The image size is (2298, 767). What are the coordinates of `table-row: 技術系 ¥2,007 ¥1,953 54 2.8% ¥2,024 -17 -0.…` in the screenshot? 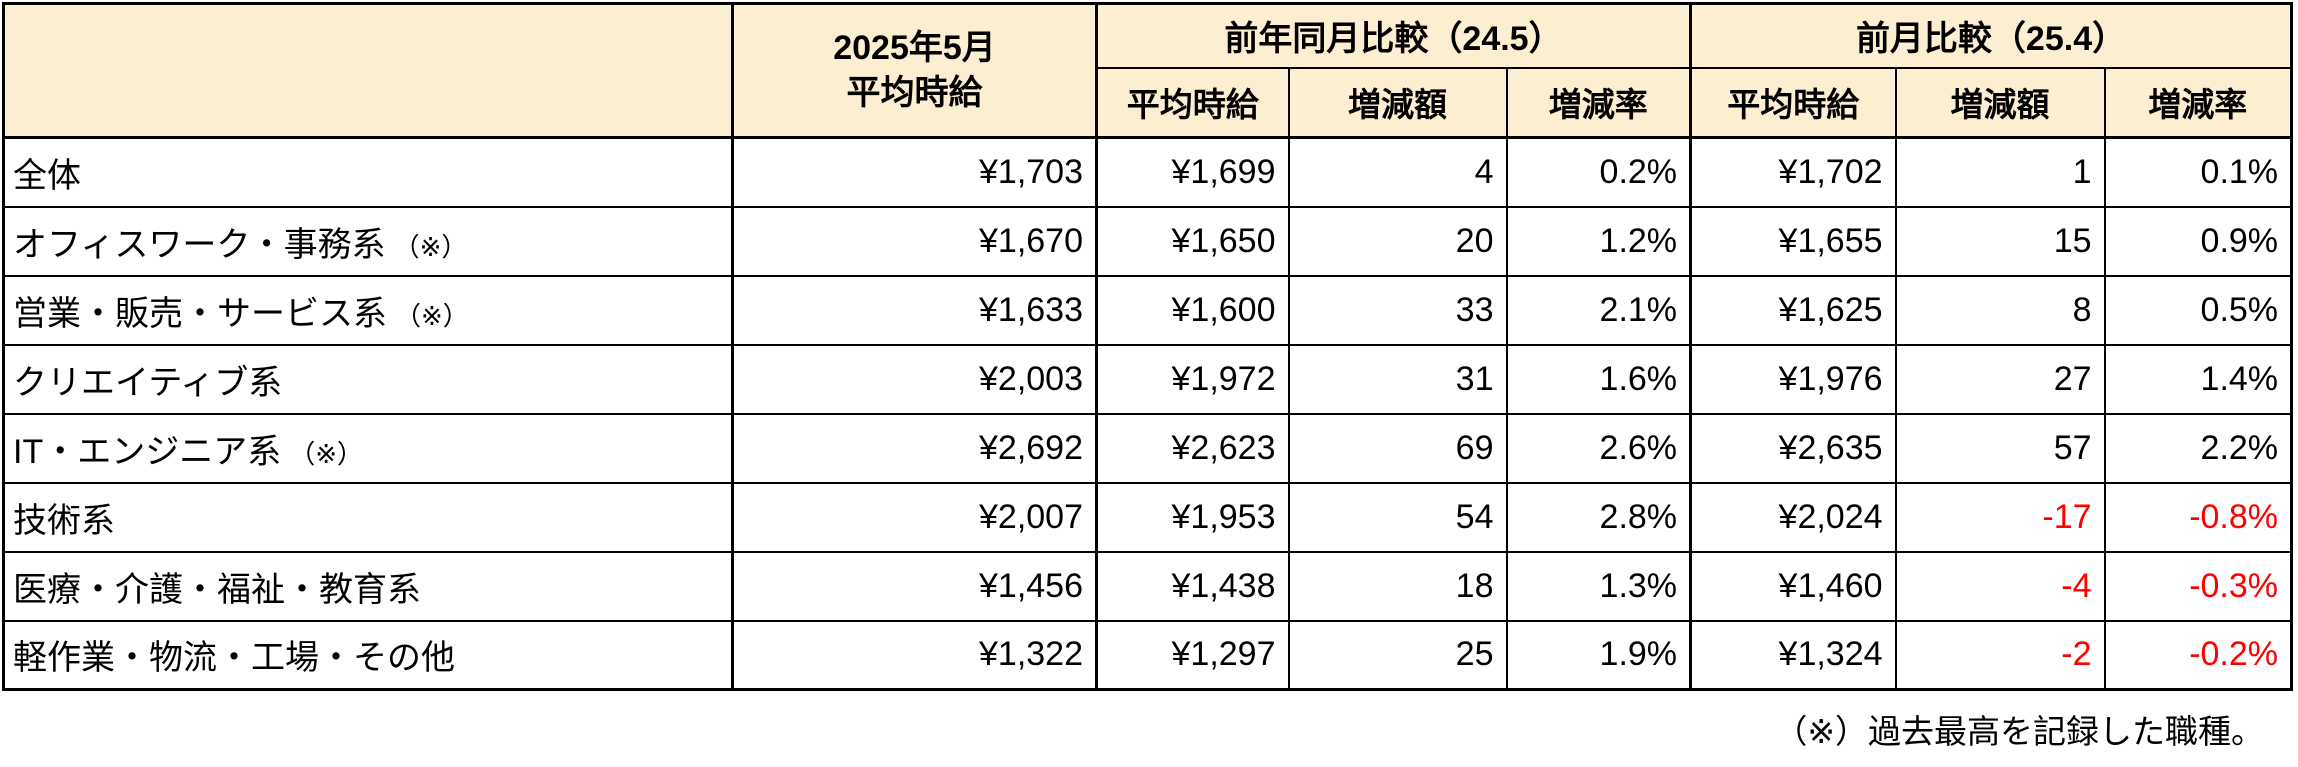 It's located at (1147, 517).